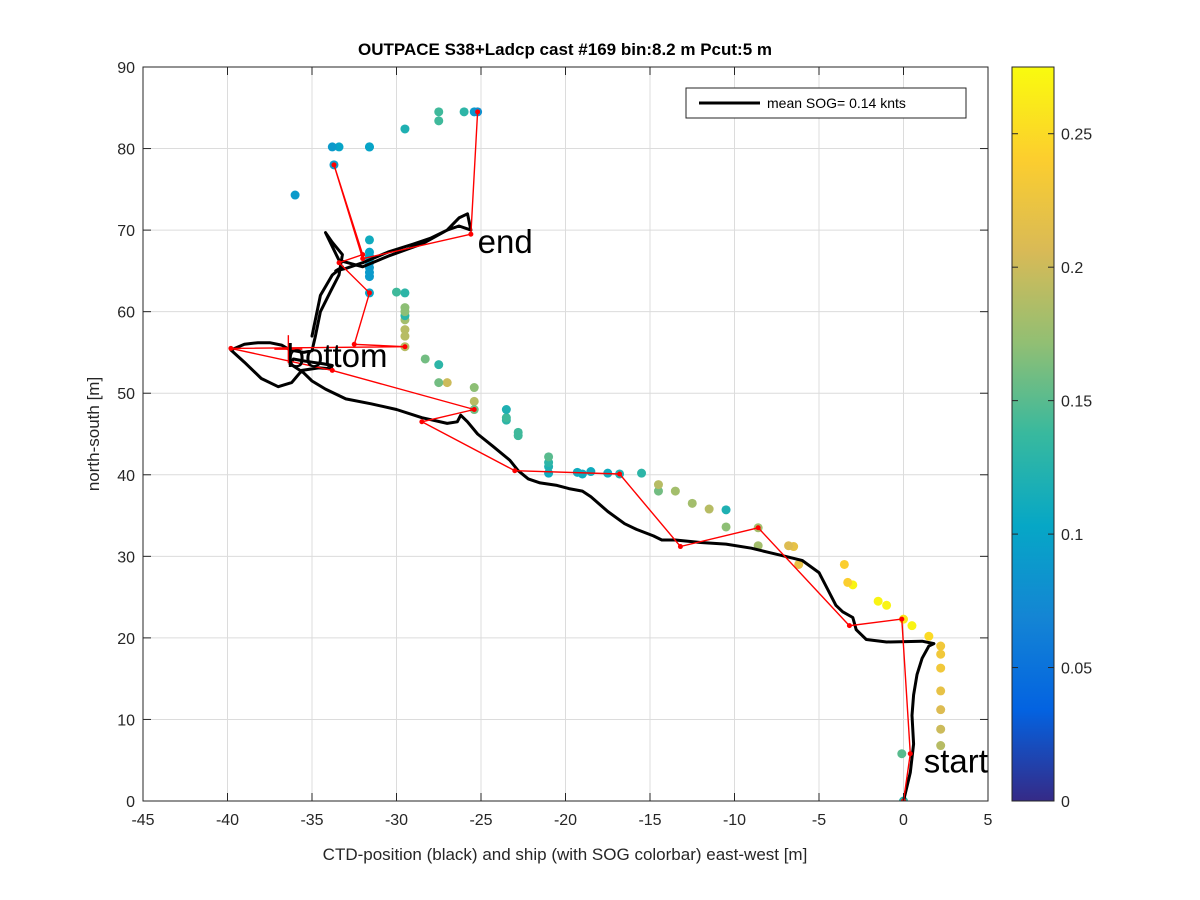  What do you see at coordinates (337, 355) in the screenshot?
I see `annotation-bottom: bottom` at bounding box center [337, 355].